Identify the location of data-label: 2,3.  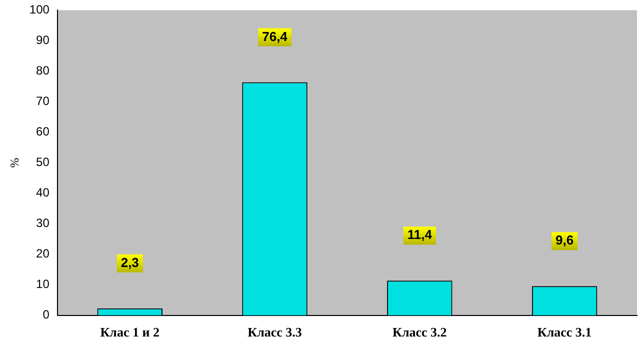
(129, 262).